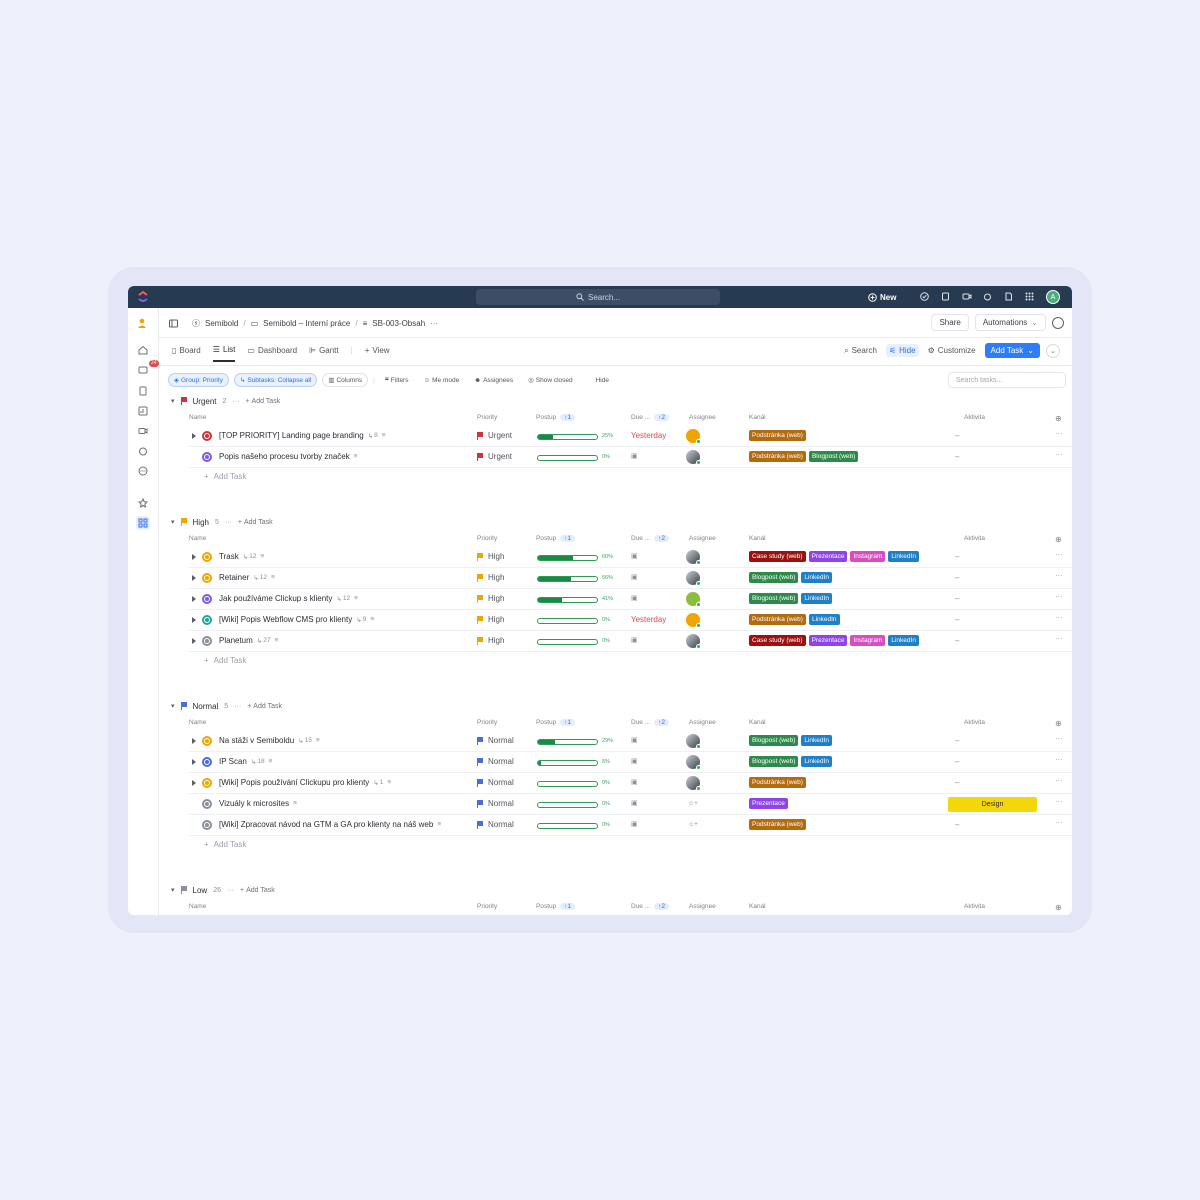 This screenshot has width=1200, height=1200. I want to click on clips-icon, so click(143, 431).